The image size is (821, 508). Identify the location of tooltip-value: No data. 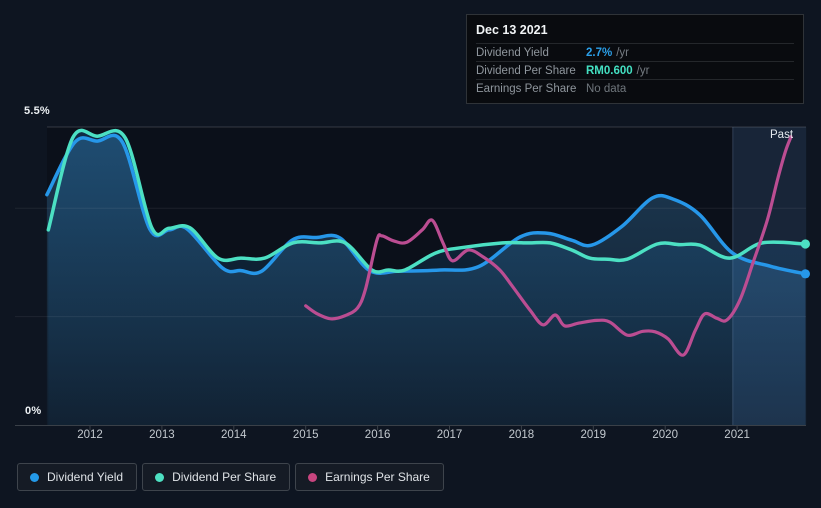
(606, 88).